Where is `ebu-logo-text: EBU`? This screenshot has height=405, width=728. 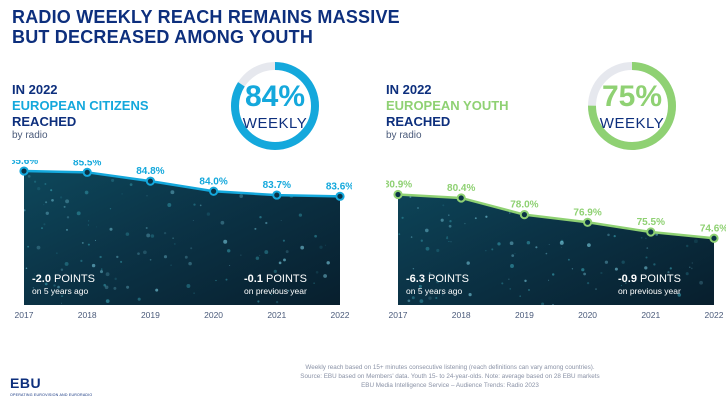 ebu-logo-text: EBU is located at coordinates (26, 383).